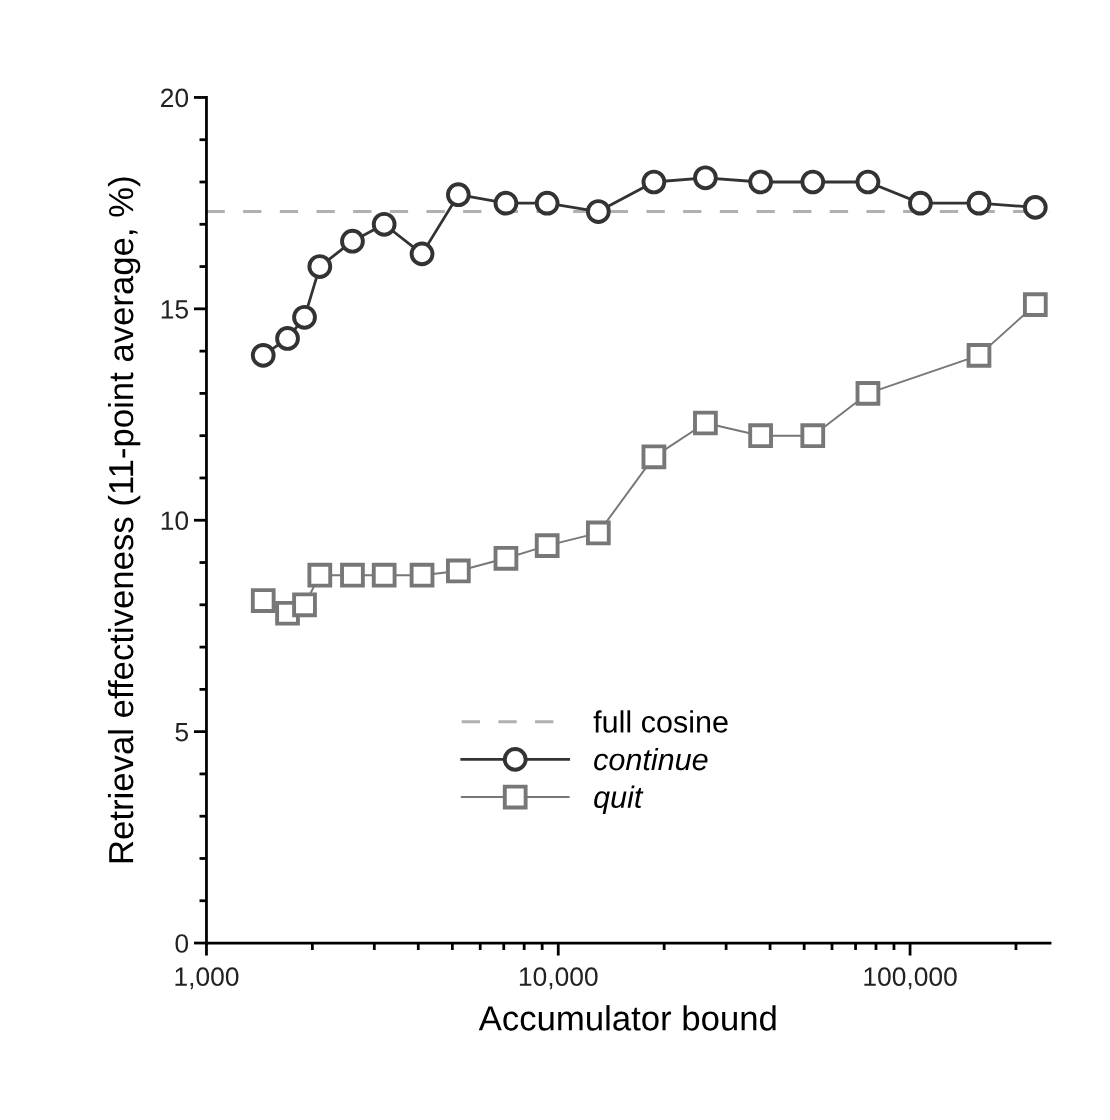 The image size is (1110, 1120). Describe the element at coordinates (651, 759) in the screenshot. I see `legend-label: continue` at that location.